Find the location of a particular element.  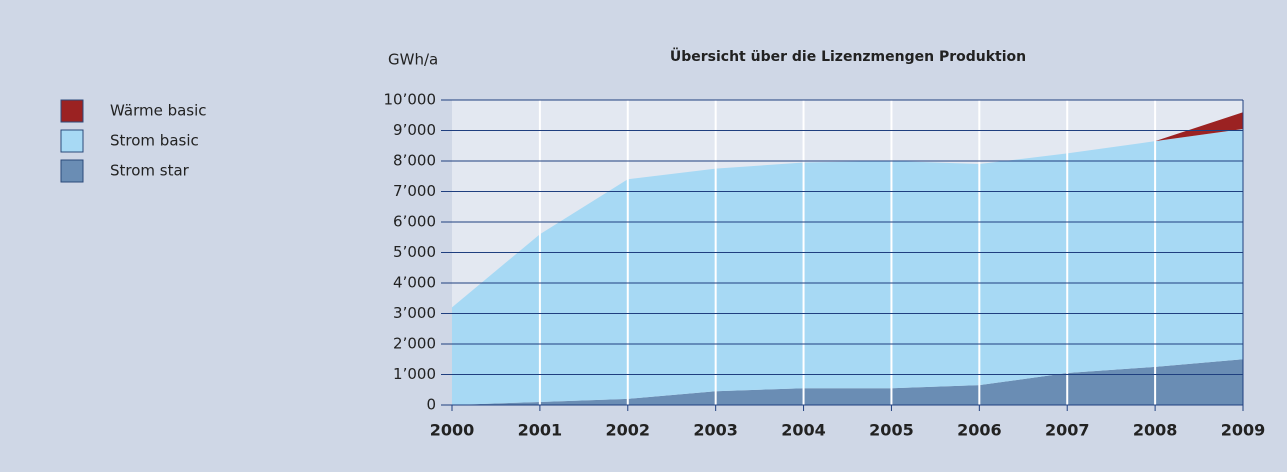

y-axis-label: GWh/a is located at coordinates (413, 60).